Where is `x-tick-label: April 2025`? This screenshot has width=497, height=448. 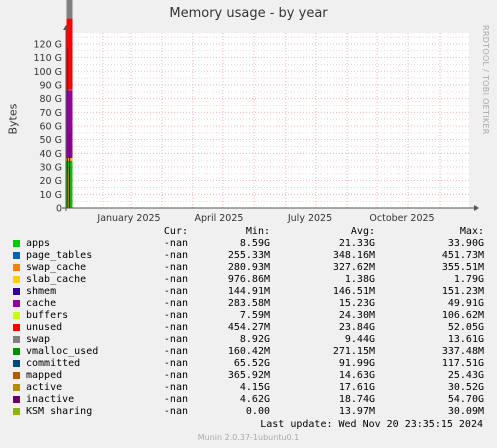 x-tick-label: April 2025 is located at coordinates (219, 218).